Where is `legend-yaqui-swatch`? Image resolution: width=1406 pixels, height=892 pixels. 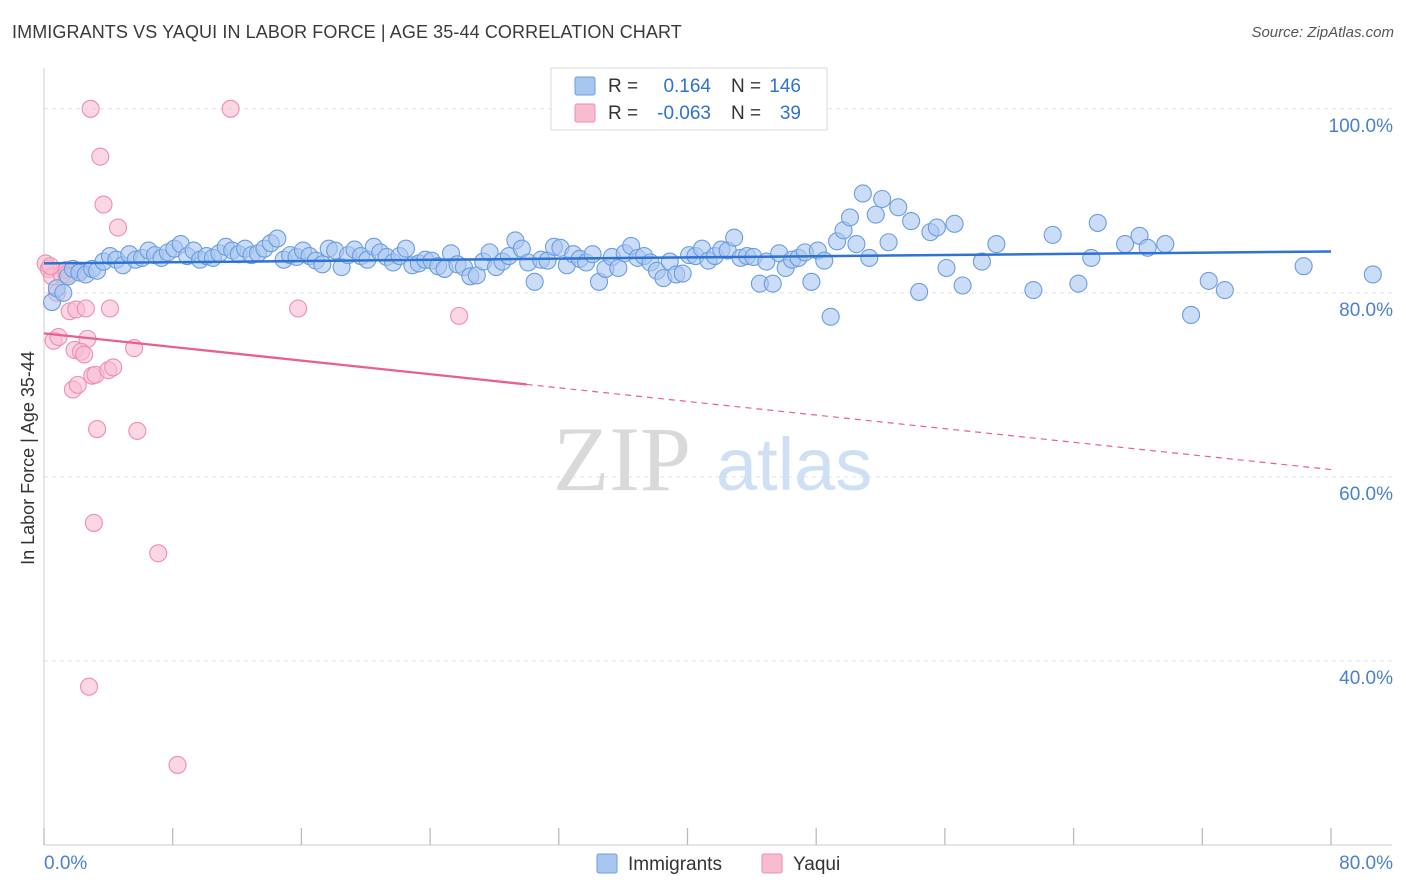
legend-yaqui-swatch is located at coordinates (772, 863).